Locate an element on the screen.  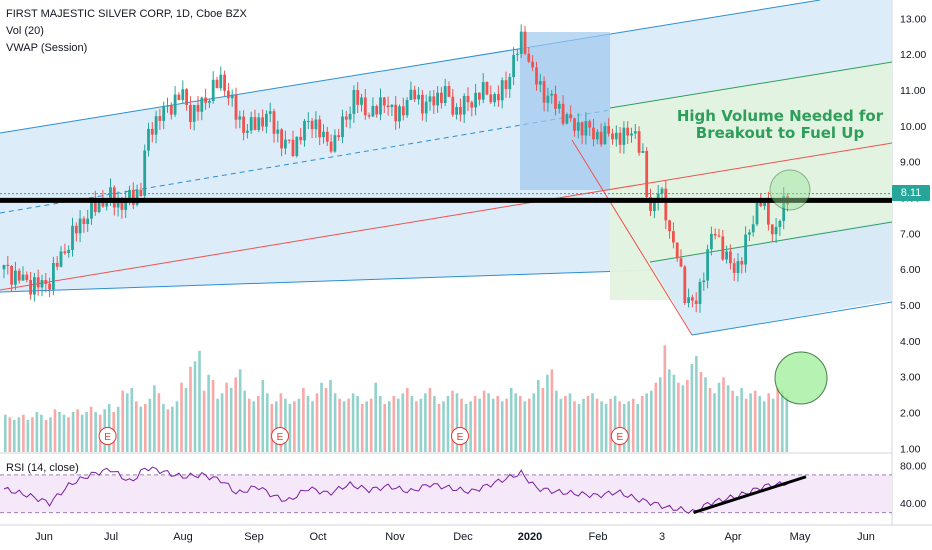
vwap-legend: VWAP (Session) is located at coordinates (47, 48).